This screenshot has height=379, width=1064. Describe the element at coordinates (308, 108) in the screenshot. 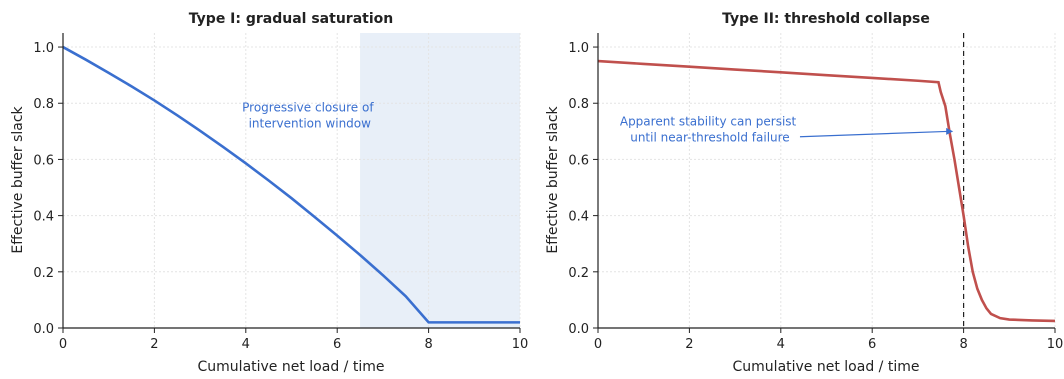

I see `panel-1-annotation-line-1: Progressive closure of` at that location.